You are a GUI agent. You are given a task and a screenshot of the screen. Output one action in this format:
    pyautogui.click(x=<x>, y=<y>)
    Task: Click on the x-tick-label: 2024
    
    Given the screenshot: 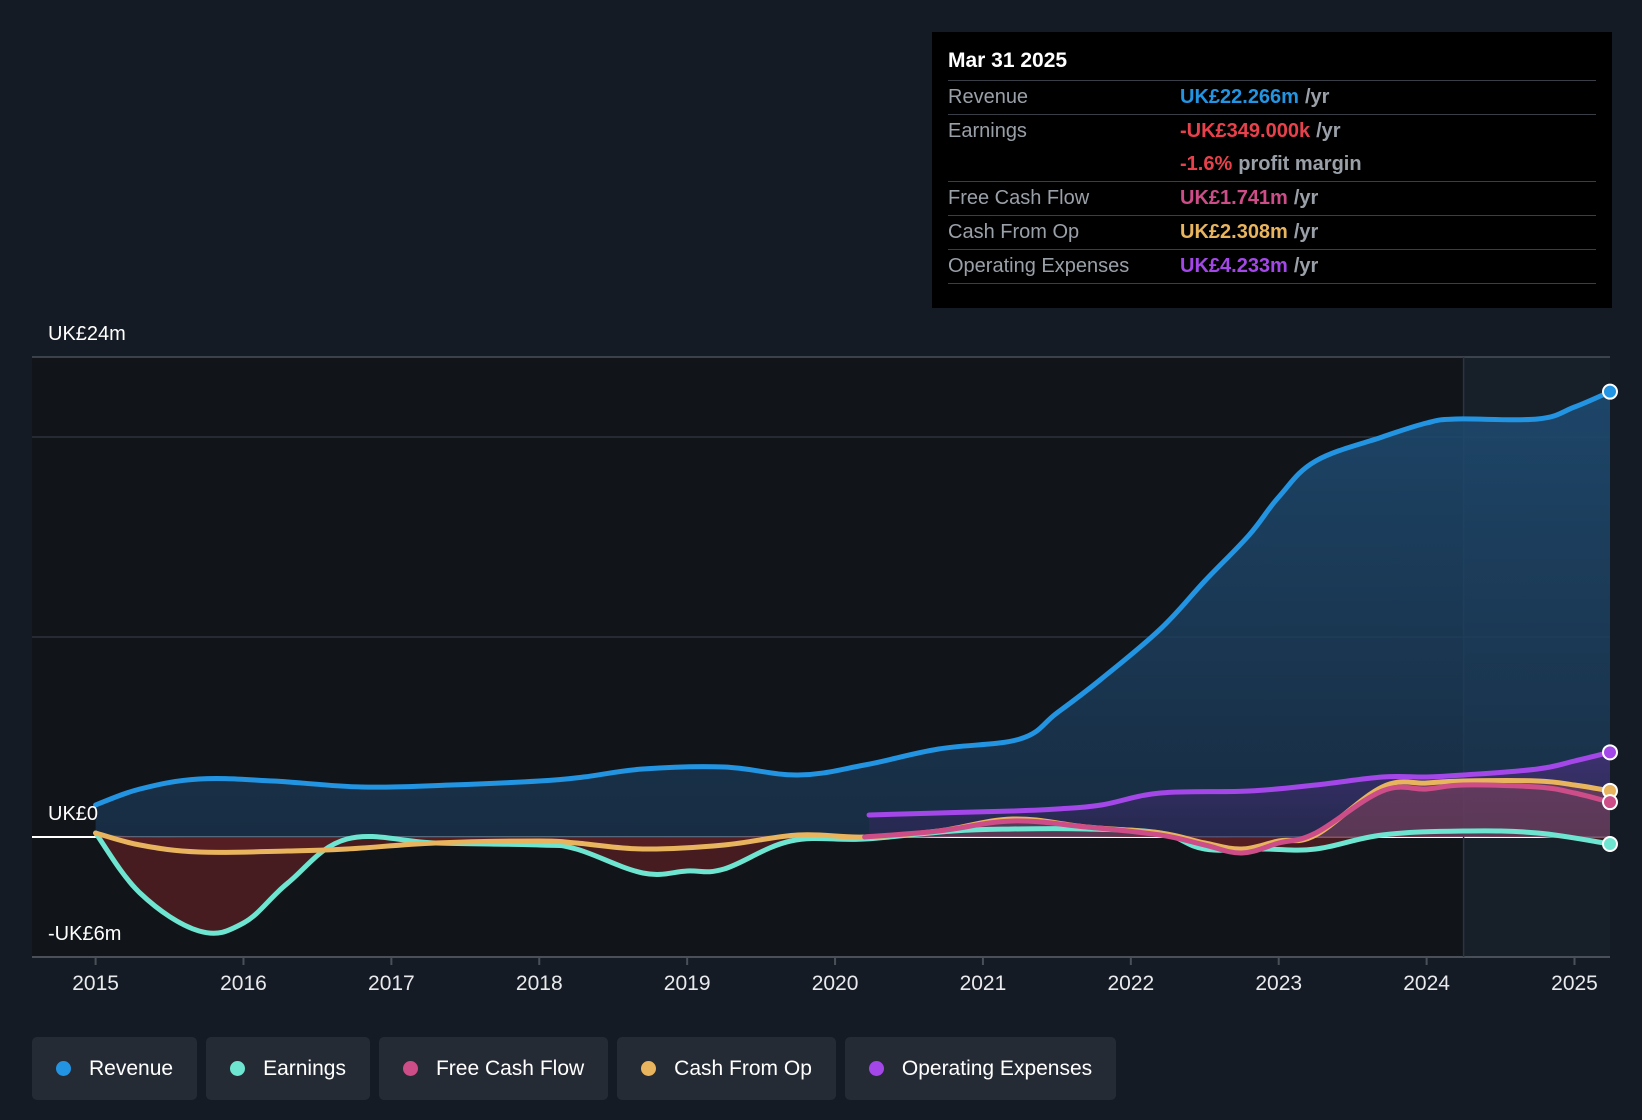 What is the action you would take?
    pyautogui.click(x=1426, y=983)
    